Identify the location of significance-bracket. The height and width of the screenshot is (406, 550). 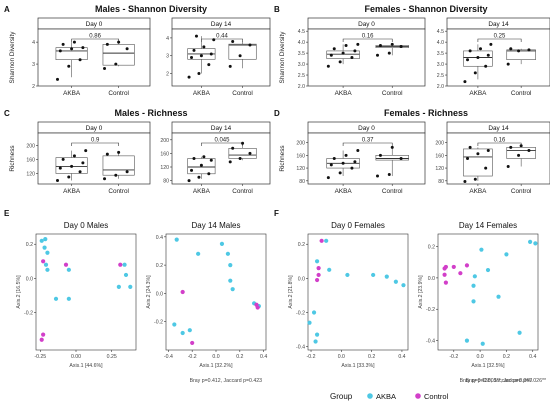
(95, 40).